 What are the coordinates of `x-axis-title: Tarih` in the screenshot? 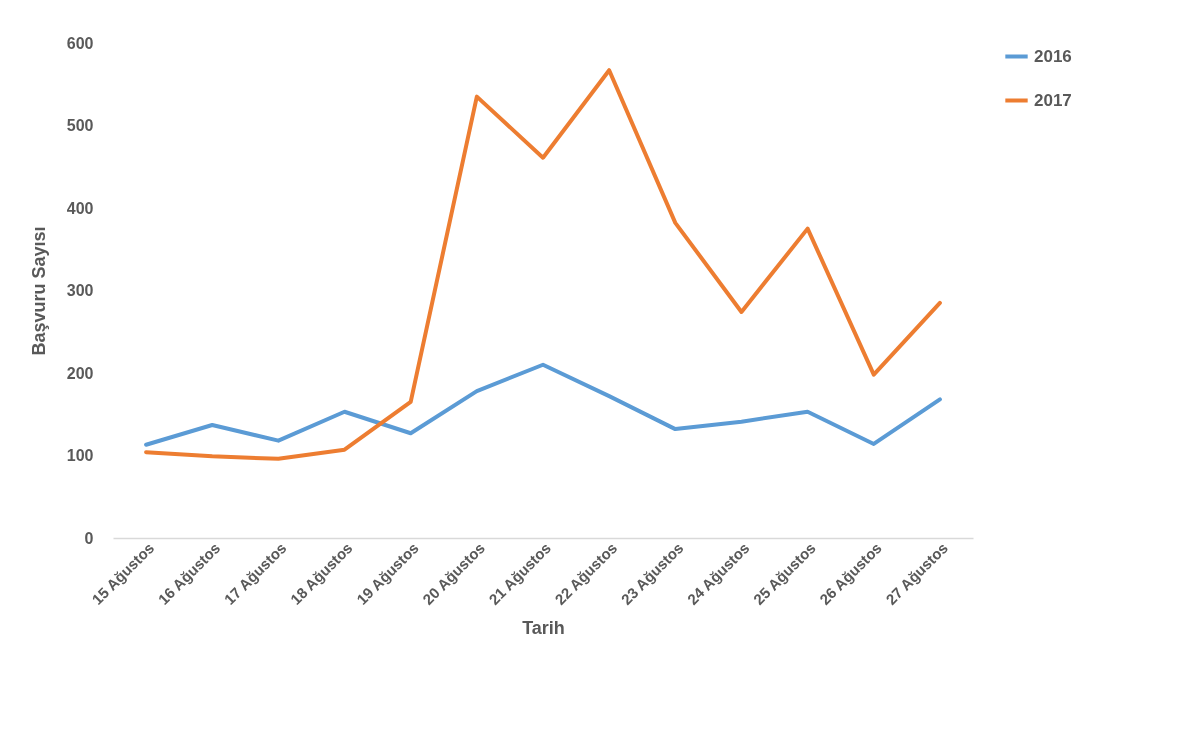 It's located at (543, 628).